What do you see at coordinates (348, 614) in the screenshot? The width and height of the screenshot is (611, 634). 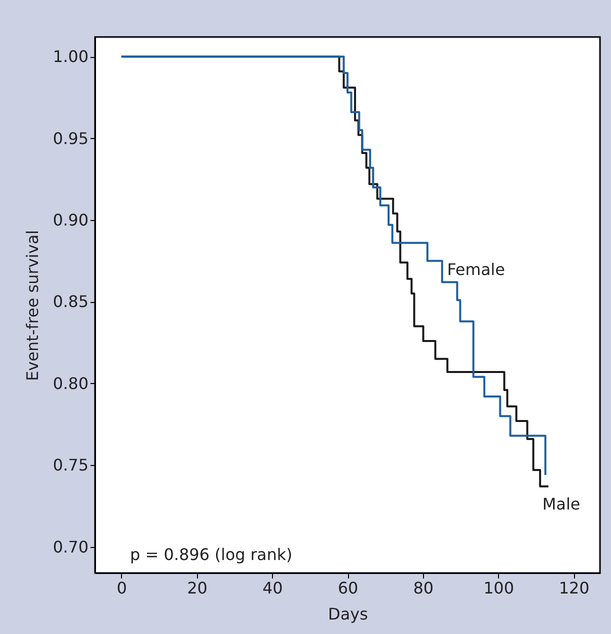 I see `x-axis-title: Days` at bounding box center [348, 614].